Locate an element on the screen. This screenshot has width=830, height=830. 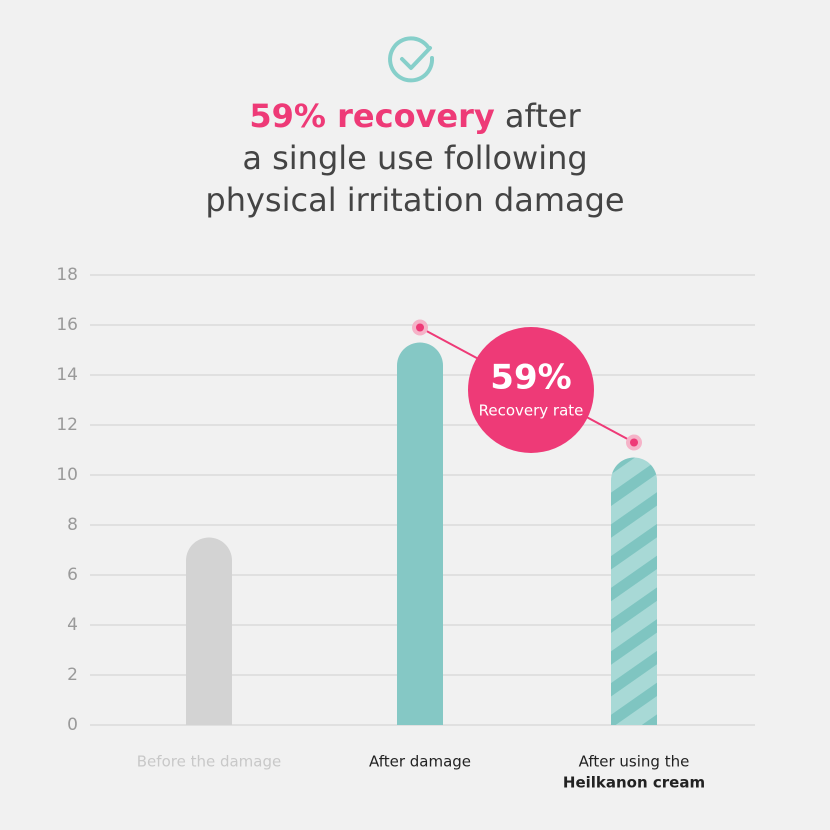
badge-group: 59% Recovery rate is located at coordinates (527, 386).